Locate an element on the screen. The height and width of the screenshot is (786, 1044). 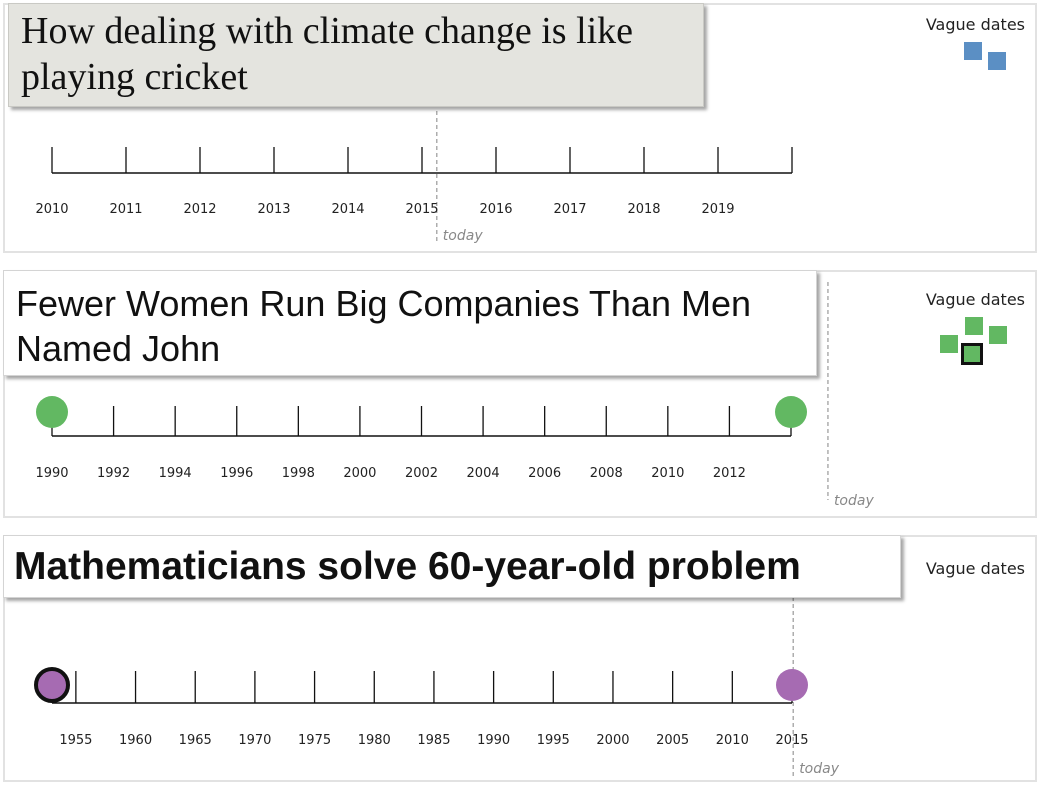
tick-label: 2016 is located at coordinates (495, 209).